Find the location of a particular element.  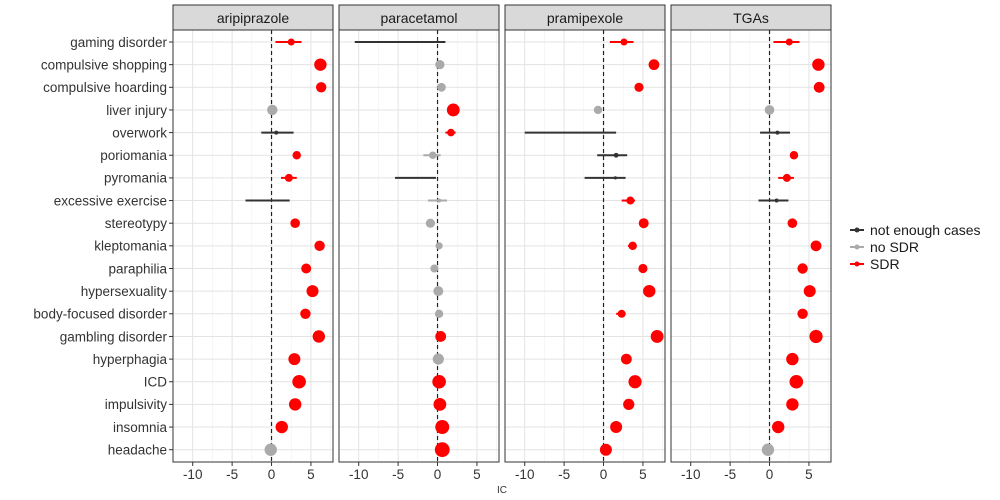

x-tick-label: 0 is located at coordinates (272, 474).